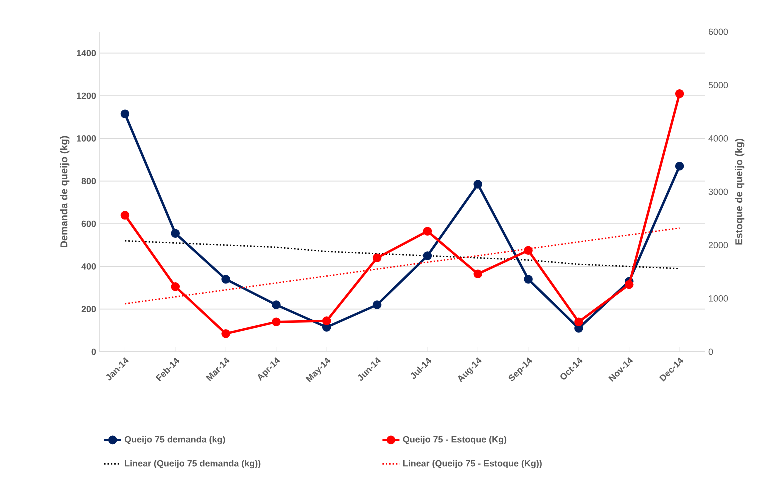 This screenshot has width=782, height=484. Describe the element at coordinates (718, 192) in the screenshot. I see `y2-tick-label: 3000` at that location.